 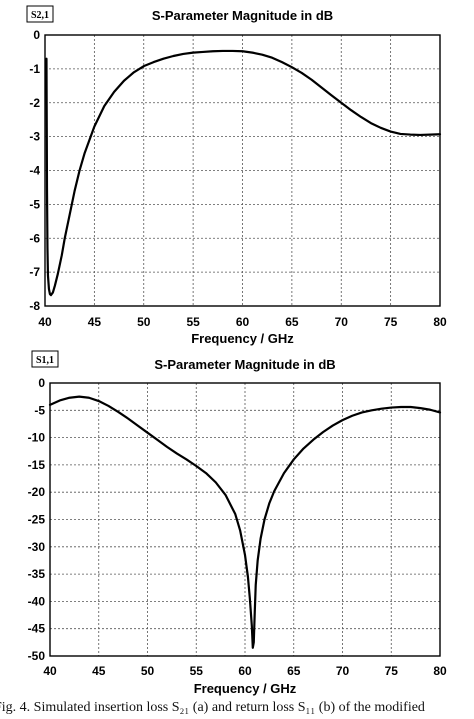 I want to click on chart2-title: S-Parameter Magnitude in dB, so click(x=244, y=364).